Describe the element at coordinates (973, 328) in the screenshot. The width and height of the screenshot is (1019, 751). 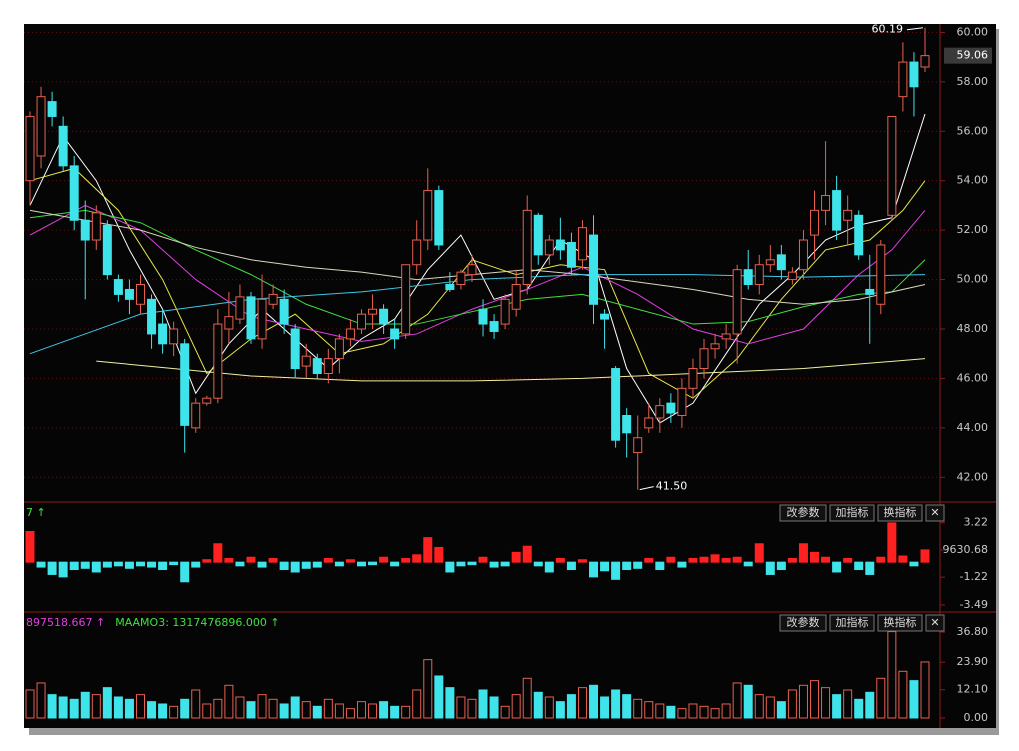
I see `y-tick-label: 48.00` at that location.